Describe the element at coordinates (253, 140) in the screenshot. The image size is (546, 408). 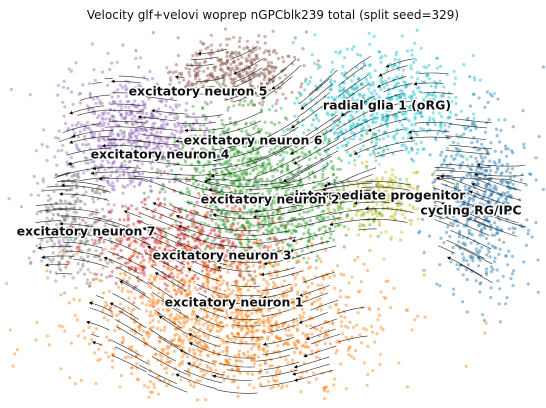
I see `cluster-label: excitatory neuron 6` at that location.